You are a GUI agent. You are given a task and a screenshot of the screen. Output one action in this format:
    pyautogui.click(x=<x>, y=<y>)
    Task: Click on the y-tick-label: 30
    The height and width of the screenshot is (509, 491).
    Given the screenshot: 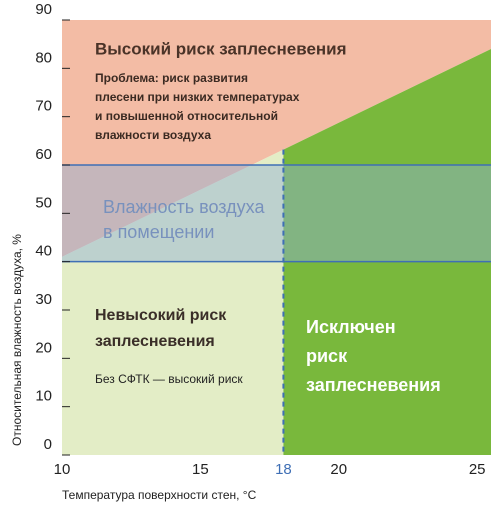 What is the action you would take?
    pyautogui.click(x=43, y=299)
    